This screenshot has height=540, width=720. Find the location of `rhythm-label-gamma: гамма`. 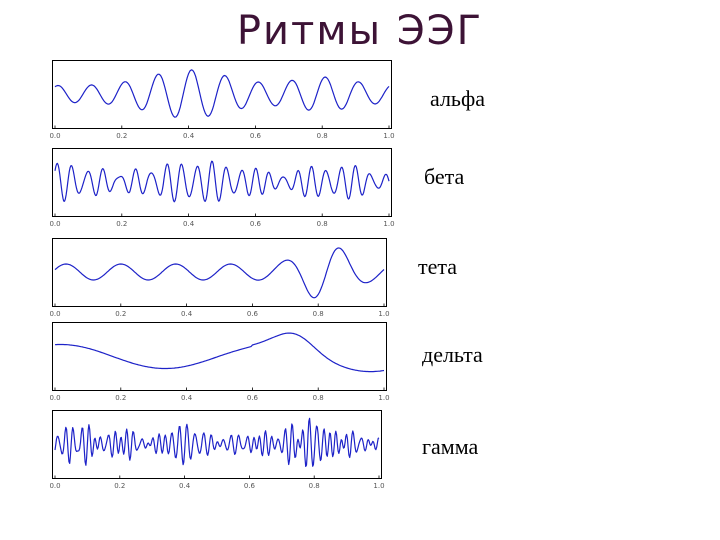

rhythm-label-gamma: гамма is located at coordinates (450, 446).